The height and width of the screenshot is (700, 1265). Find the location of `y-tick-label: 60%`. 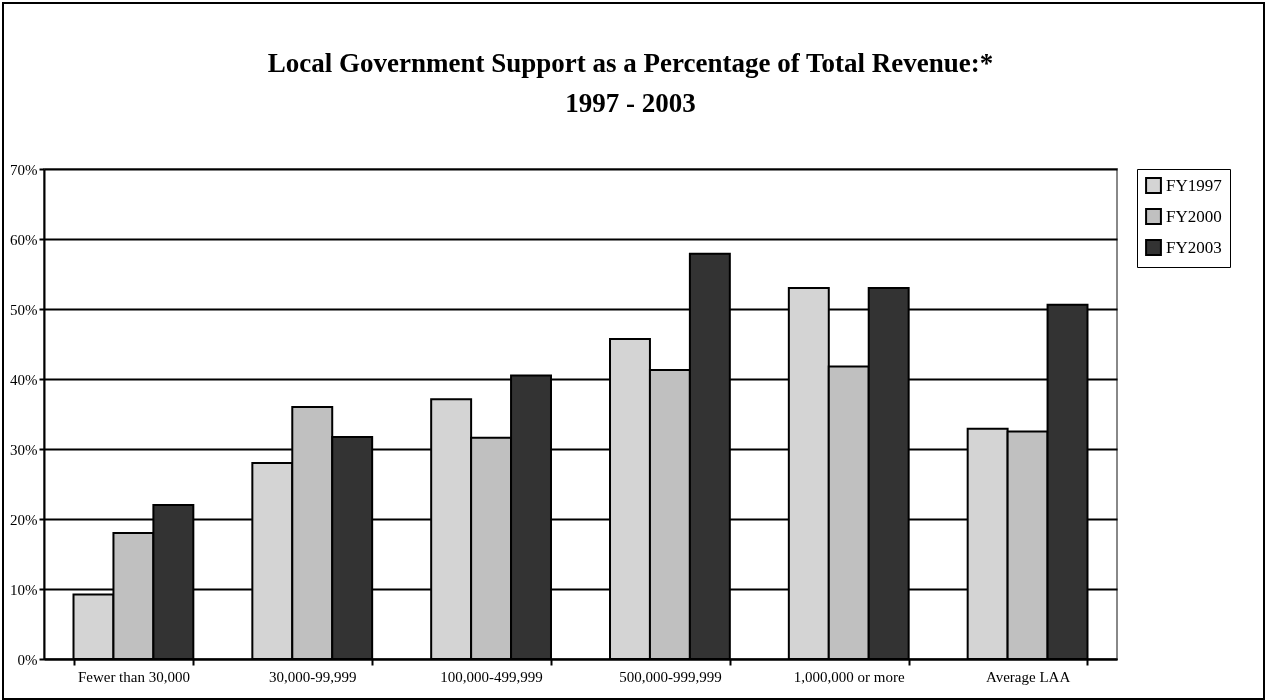

y-tick-label: 60% is located at coordinates (24, 239).